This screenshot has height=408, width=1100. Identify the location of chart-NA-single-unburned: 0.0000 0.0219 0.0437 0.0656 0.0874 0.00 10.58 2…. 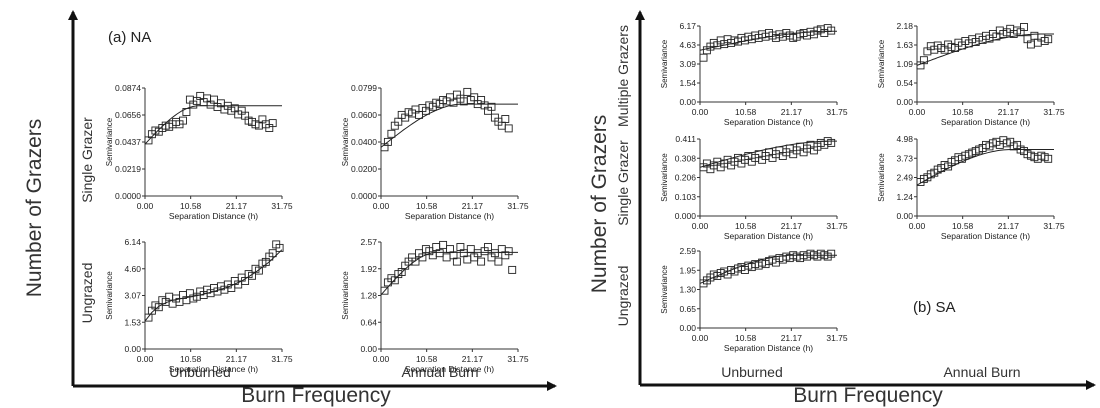
(199, 152).